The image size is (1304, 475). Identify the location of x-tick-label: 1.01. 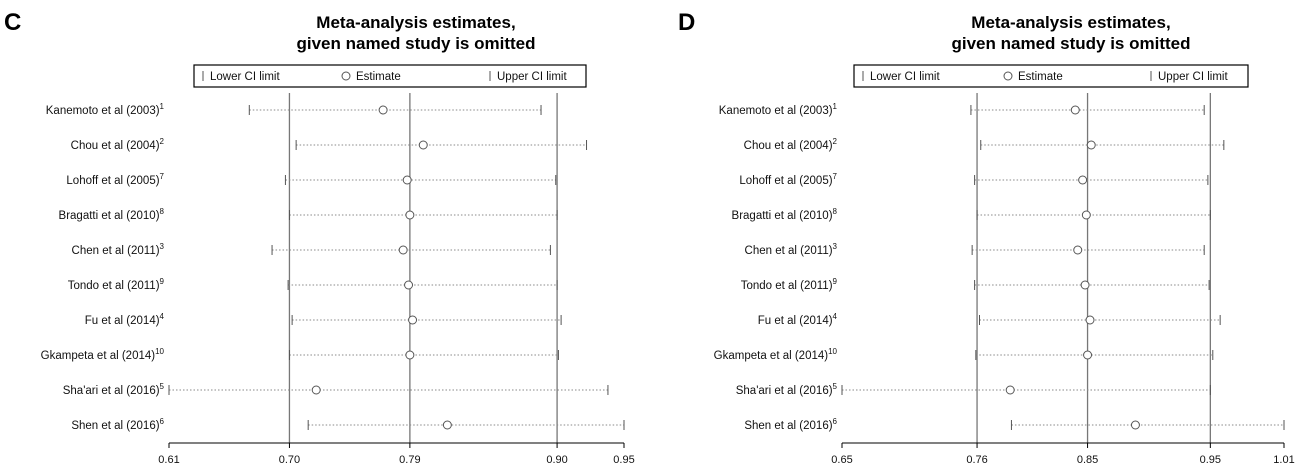
(1283, 460).